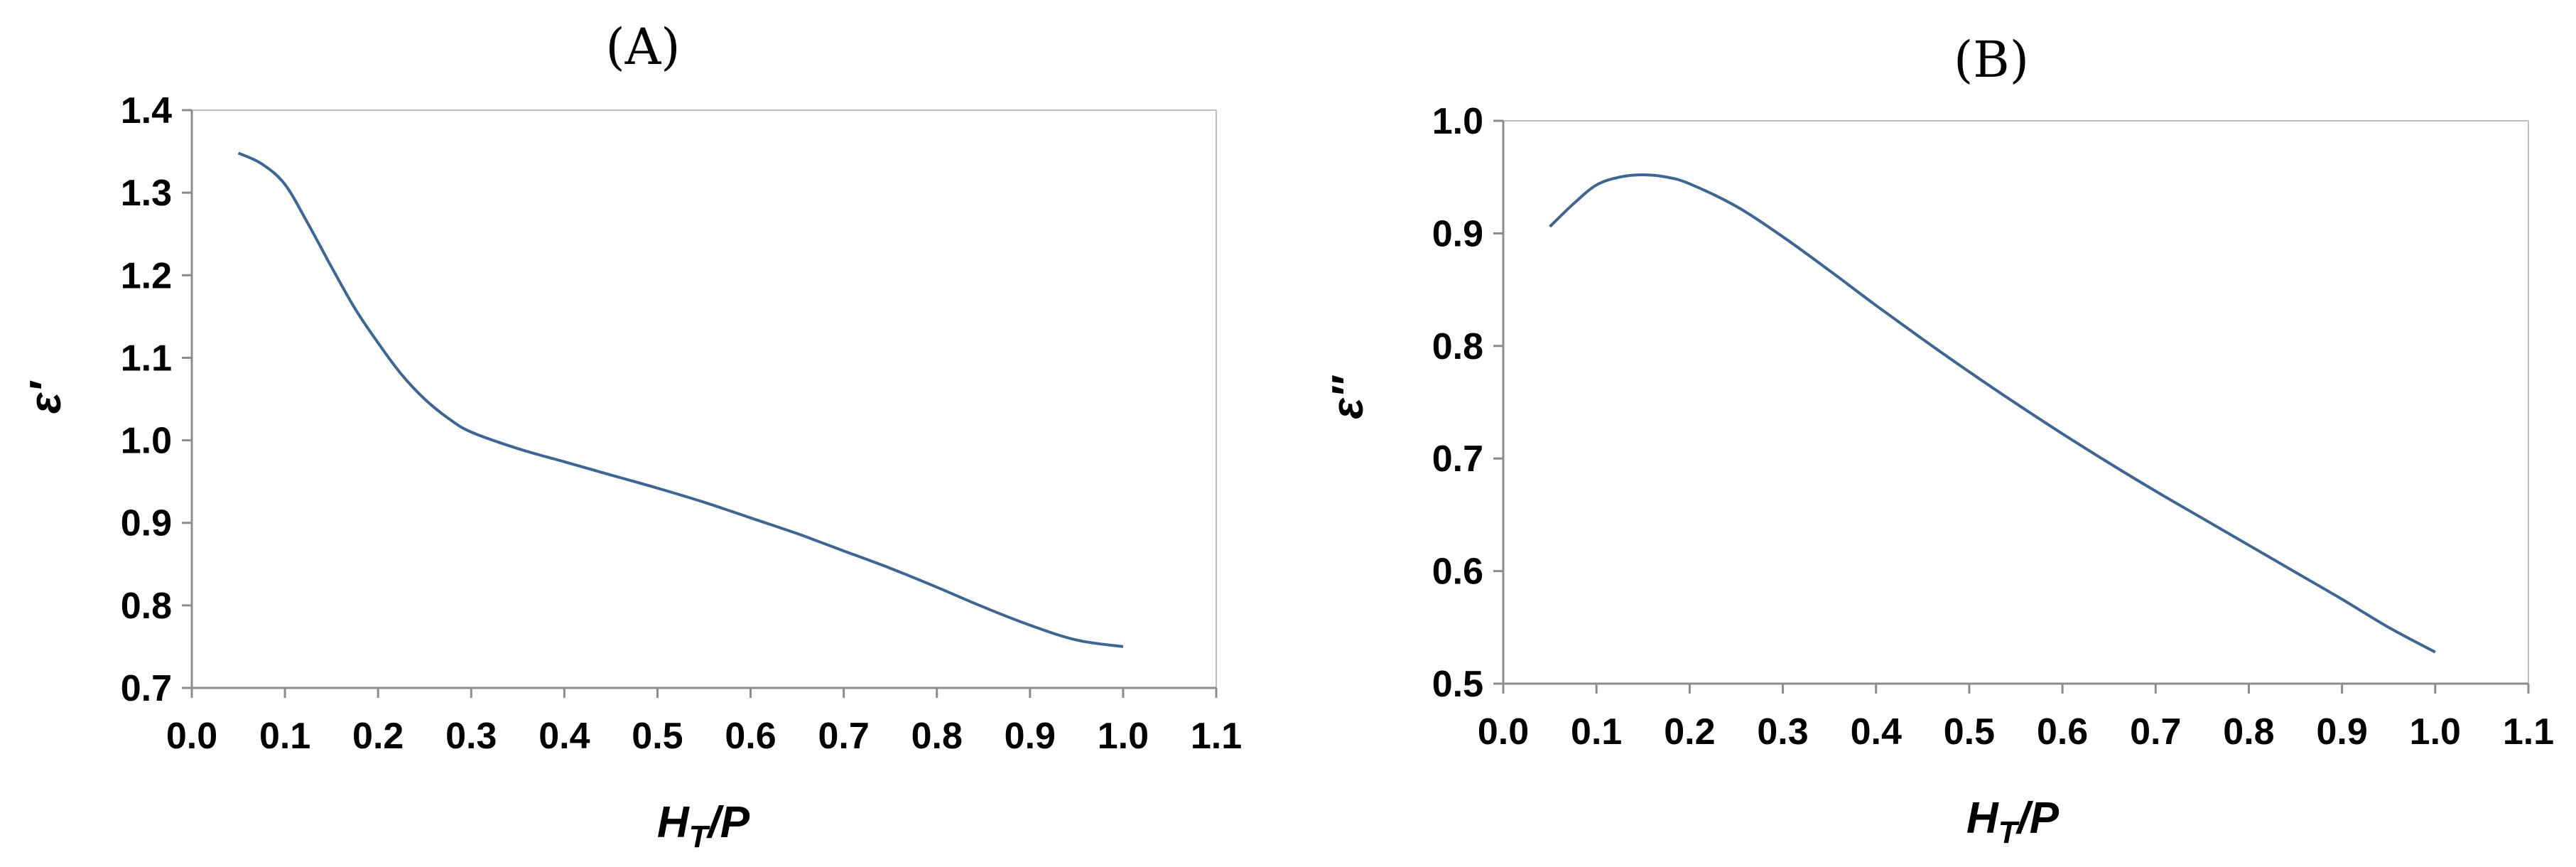  I want to click on y-tick-label: 1.4, so click(146, 111).